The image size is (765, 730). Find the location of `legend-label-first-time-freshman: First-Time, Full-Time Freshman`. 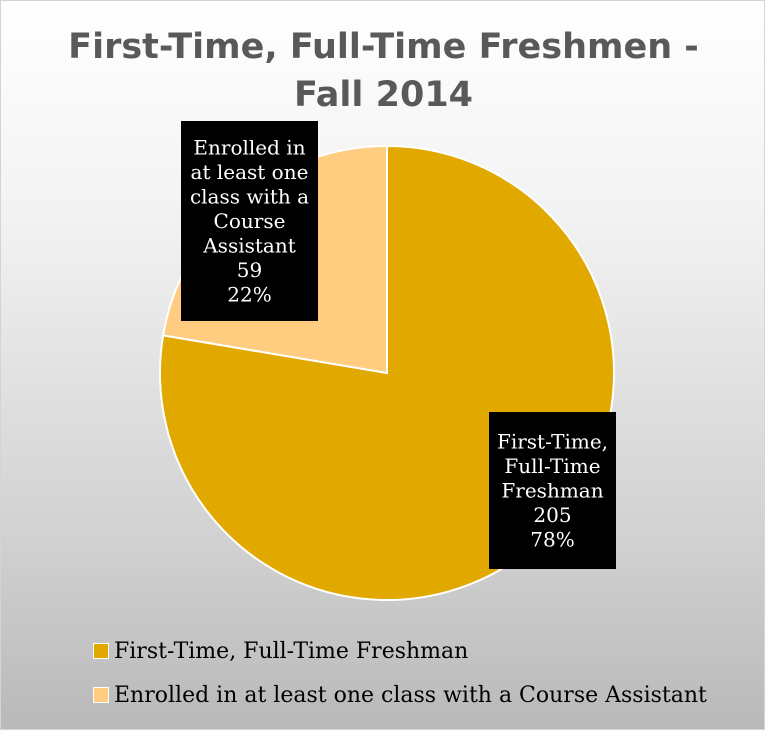

legend-label-first-time-freshman: First-Time, Full-Time Freshman is located at coordinates (291, 651).